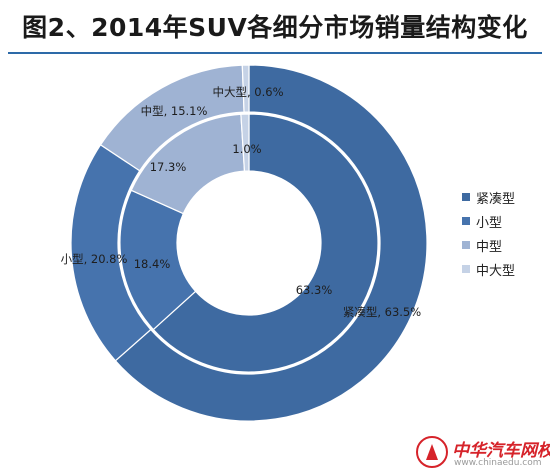  I want to click on legend-item: 中大型, so click(504, 269).